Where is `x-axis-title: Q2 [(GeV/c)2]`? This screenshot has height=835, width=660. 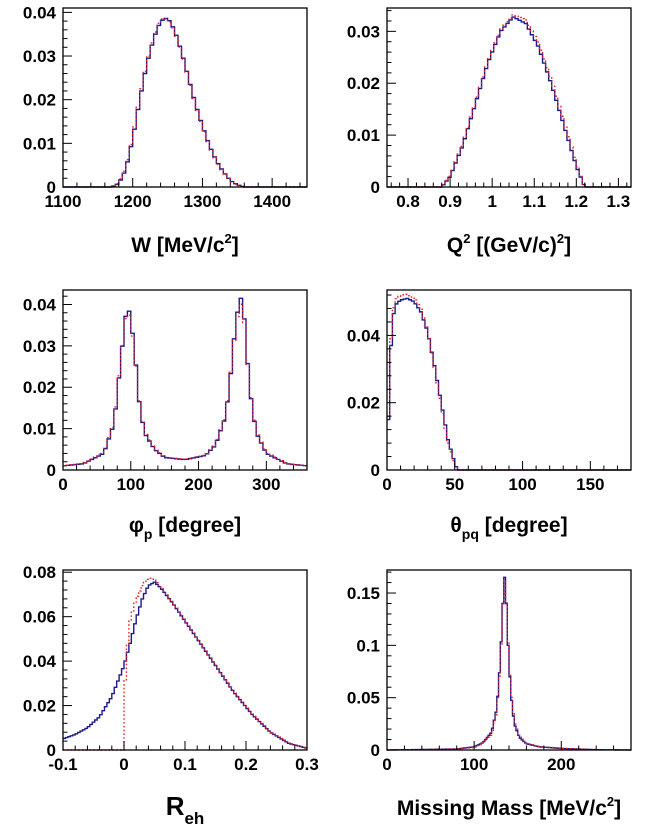 x-axis-title: Q2 [(GeV/c)2] is located at coordinates (509, 244).